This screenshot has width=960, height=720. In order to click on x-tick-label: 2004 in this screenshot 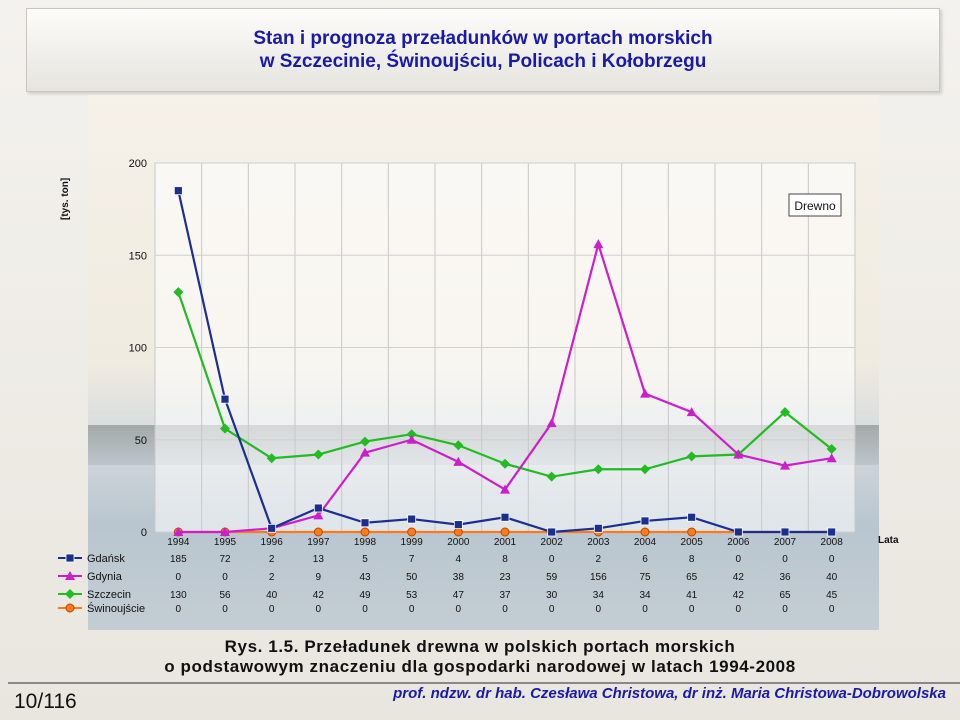, I will do `click(645, 542)`.